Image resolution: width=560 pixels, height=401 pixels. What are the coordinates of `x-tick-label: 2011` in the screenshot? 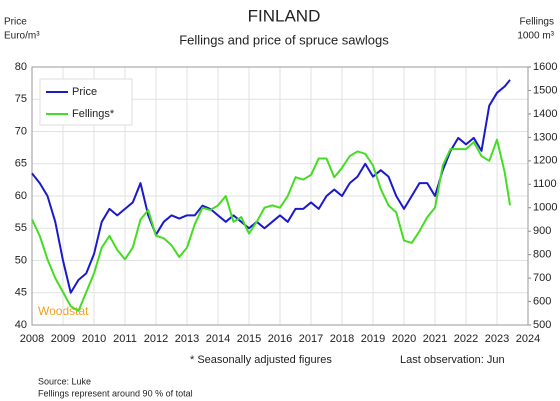 It's located at (125, 339).